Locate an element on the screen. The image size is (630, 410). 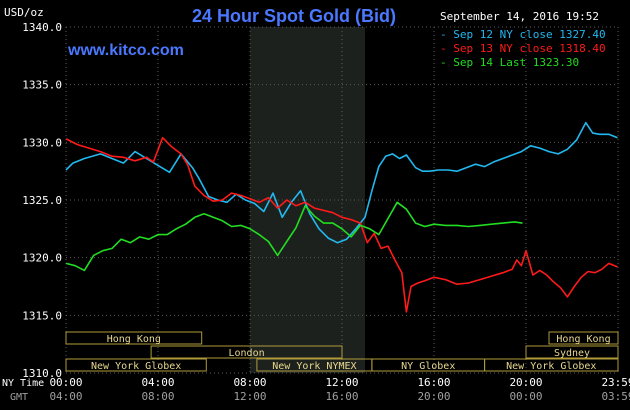
x-tick-label-ny: 23:59 is located at coordinates (615, 382).